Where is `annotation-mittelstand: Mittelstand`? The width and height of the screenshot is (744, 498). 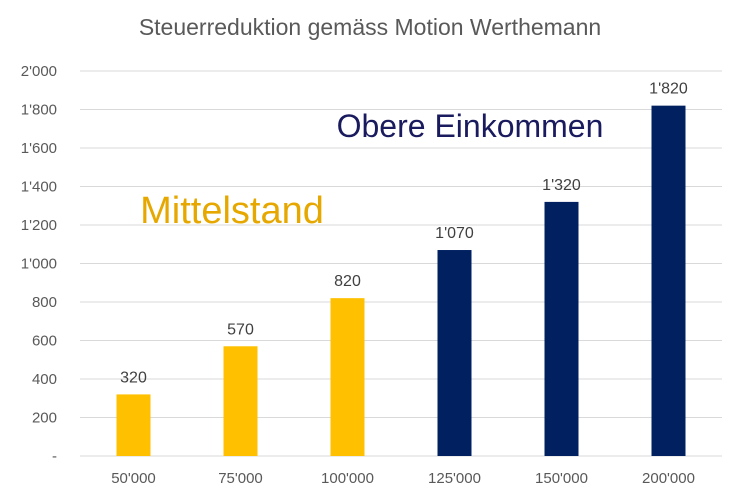 annotation-mittelstand: Mittelstand is located at coordinates (232, 211).